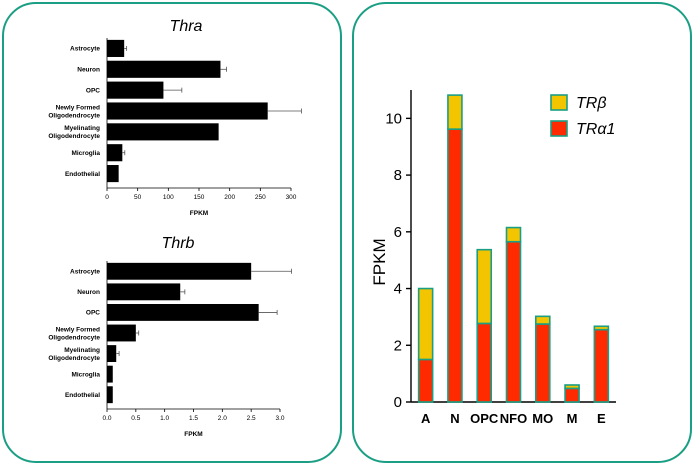 The image size is (694, 465). Describe the element at coordinates (601, 418) in the screenshot. I see `x-tick-label: E` at that location.